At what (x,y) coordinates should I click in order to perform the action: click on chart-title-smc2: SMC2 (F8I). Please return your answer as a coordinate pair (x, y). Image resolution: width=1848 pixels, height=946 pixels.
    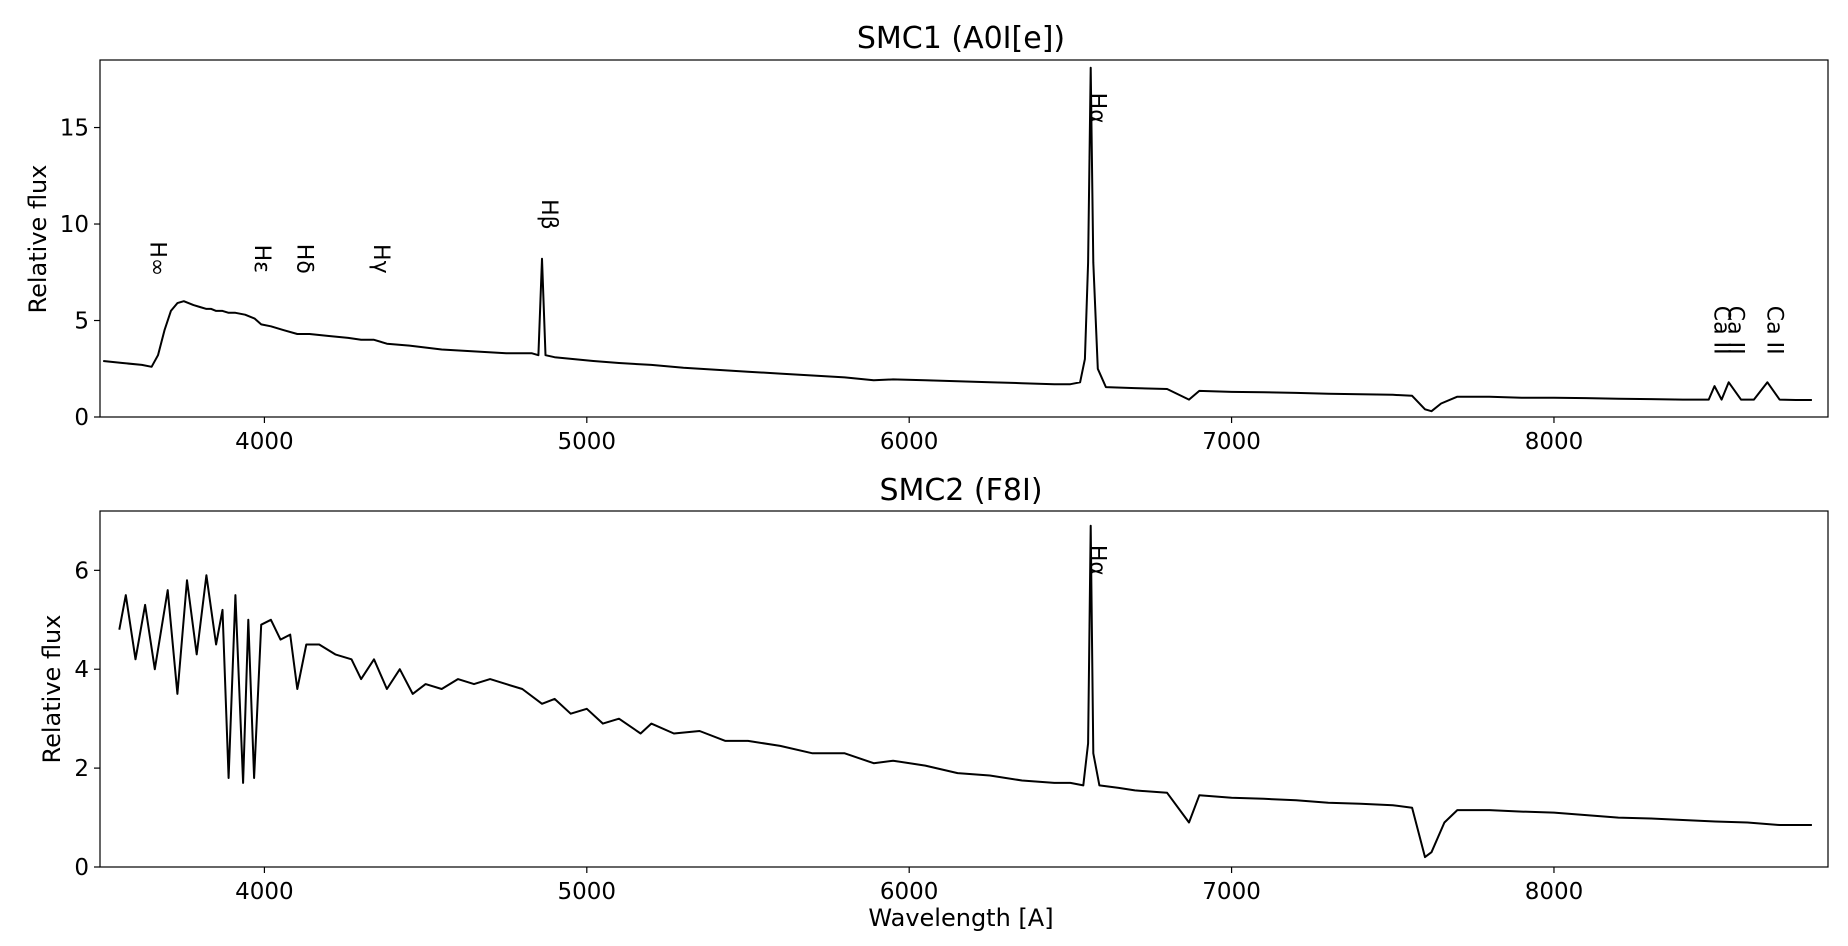
    Looking at the image, I should click on (960, 490).